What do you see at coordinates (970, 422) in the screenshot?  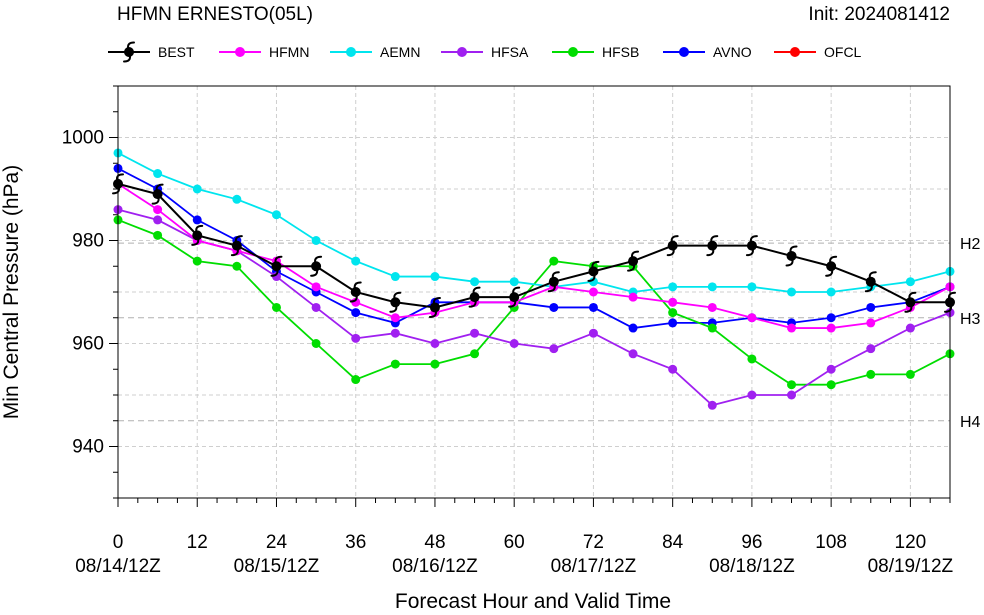 I see `ref-label-h4: H4` at bounding box center [970, 422].